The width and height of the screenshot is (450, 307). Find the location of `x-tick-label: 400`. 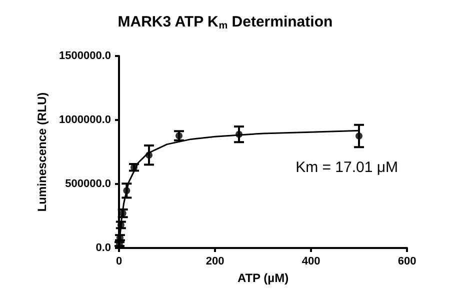

x-tick-label: 400 is located at coordinates (311, 262).